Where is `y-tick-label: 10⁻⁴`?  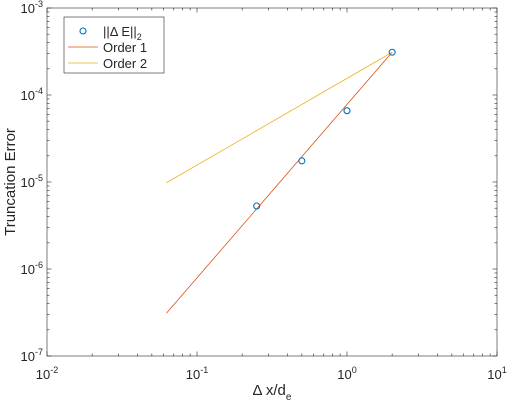
y-tick-label: 10⁻⁴ is located at coordinates (32, 94).